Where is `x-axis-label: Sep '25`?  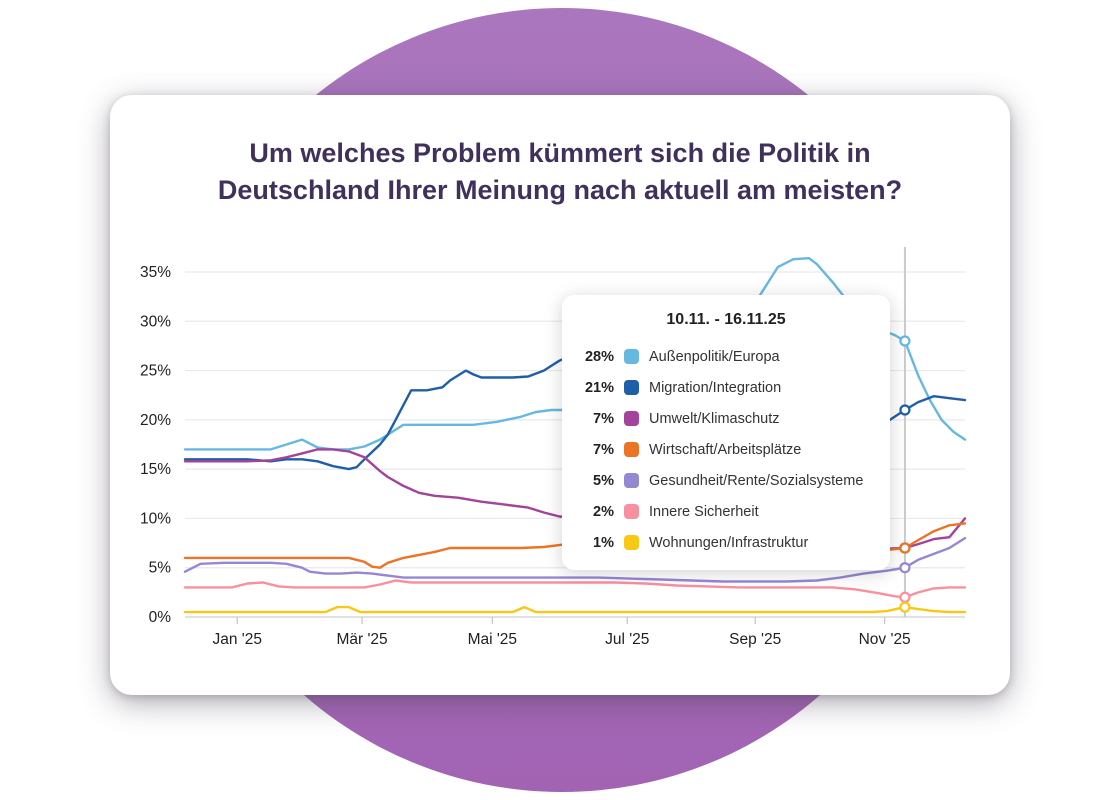
x-axis-label: Sep '25 is located at coordinates (755, 639).